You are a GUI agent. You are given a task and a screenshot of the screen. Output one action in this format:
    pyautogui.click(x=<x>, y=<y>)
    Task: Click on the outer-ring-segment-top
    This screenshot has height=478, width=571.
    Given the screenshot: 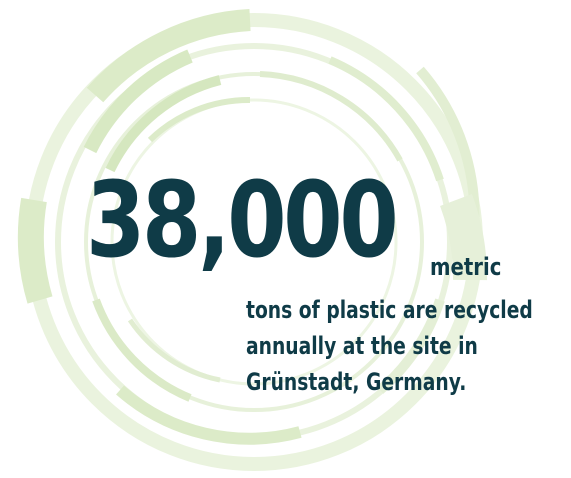 What is the action you would take?
    pyautogui.click(x=168, y=56)
    